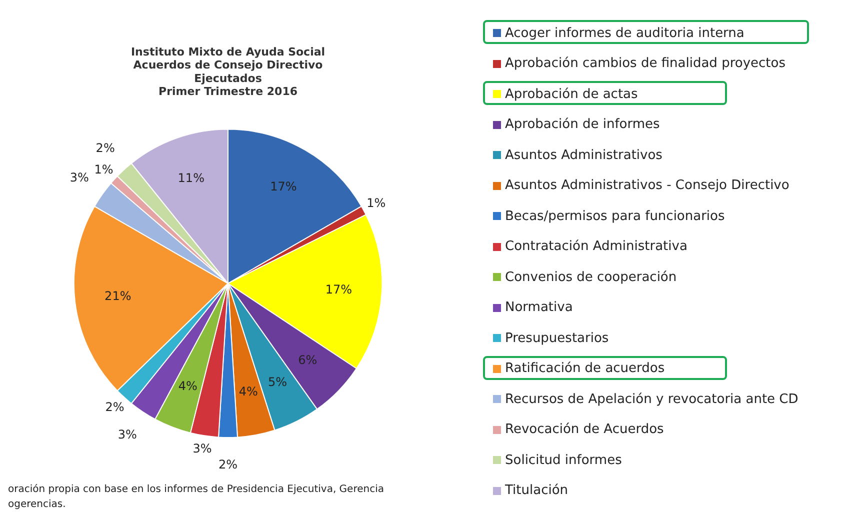  I want to click on legend-label: Titulación, so click(536, 490).